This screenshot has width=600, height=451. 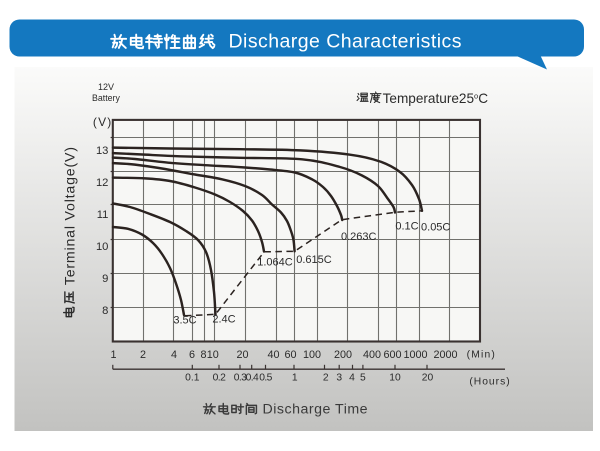 What do you see at coordinates (103, 215) in the screenshot?
I see `svg-text: 11` at bounding box center [103, 215].